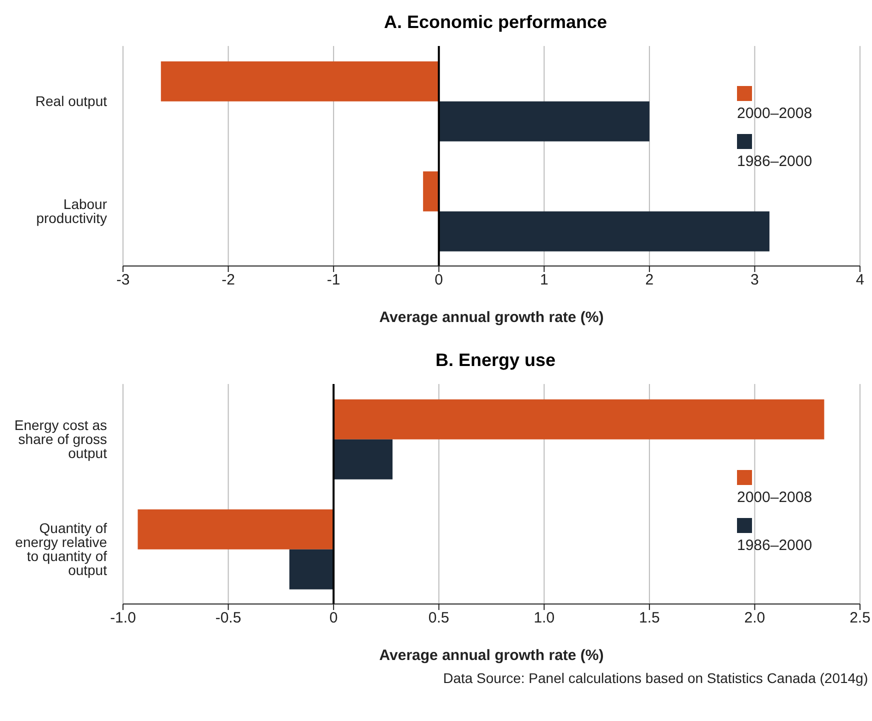 Image resolution: width=872 pixels, height=721 pixels. I want to click on y-tick-label: Quantity of energy relative to quantity of output, so click(61, 549).